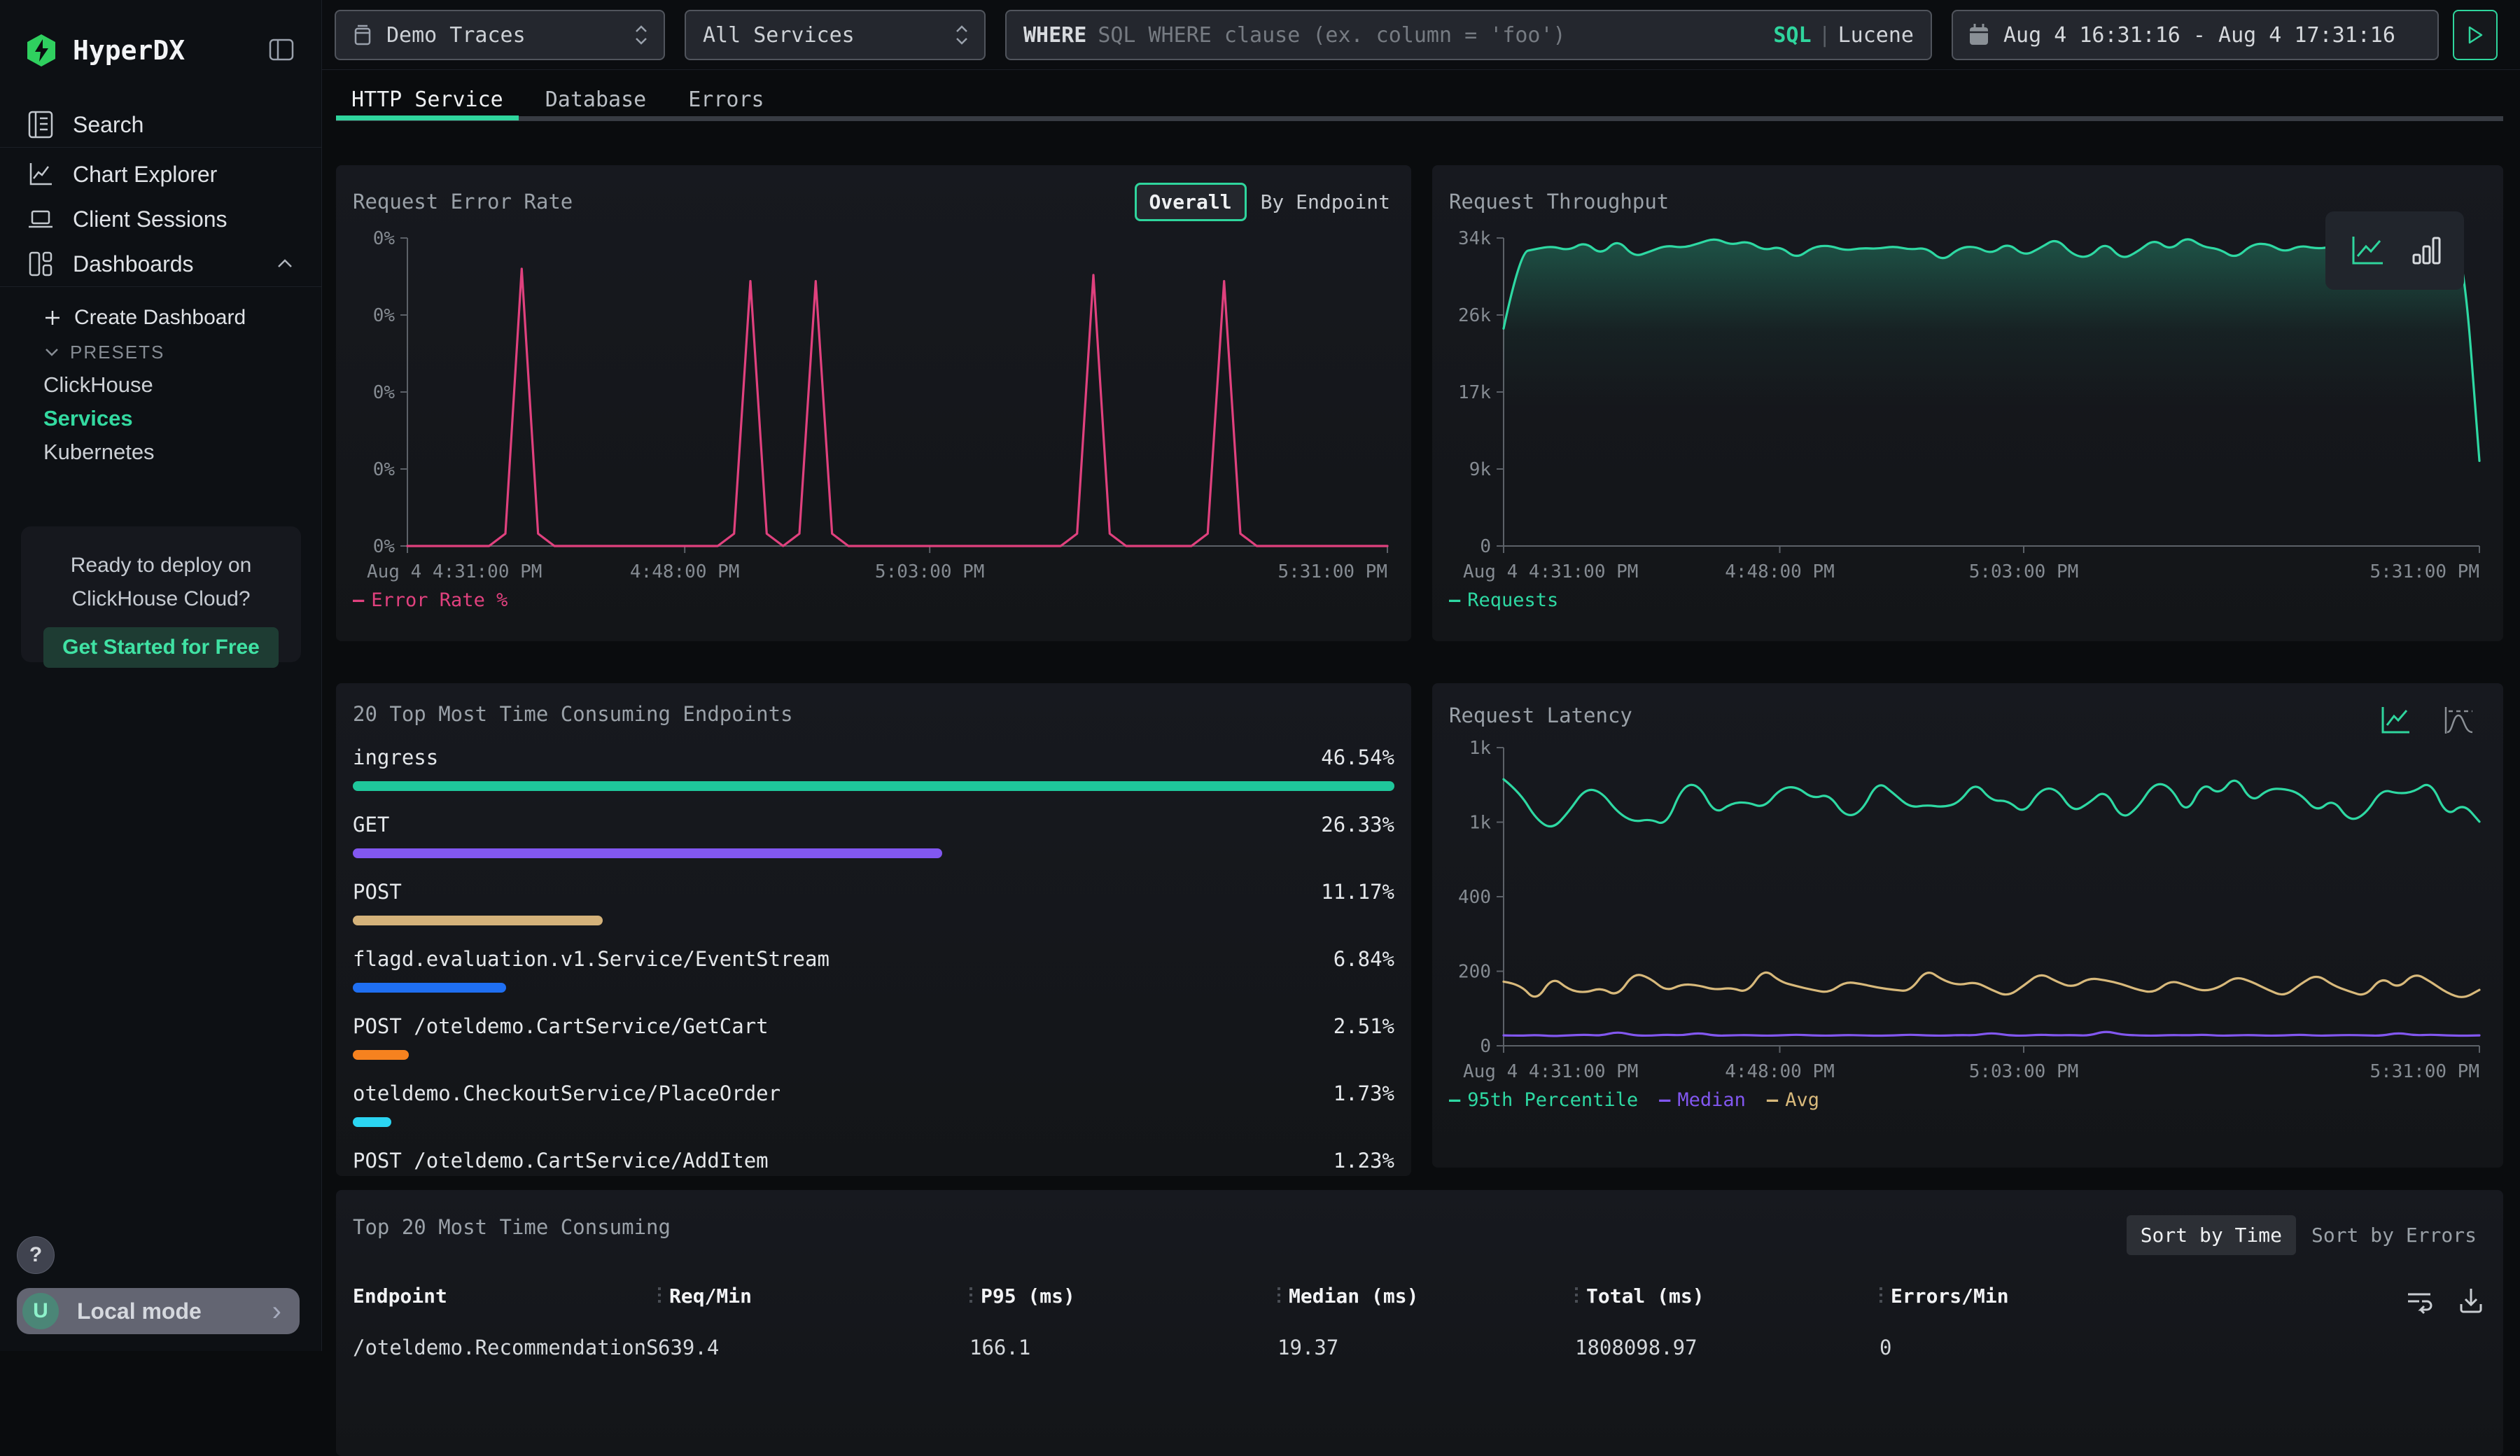 Image resolution: width=2520 pixels, height=1456 pixels. What do you see at coordinates (161, 647) in the screenshot?
I see `get-started-button: Get Started for Free` at bounding box center [161, 647].